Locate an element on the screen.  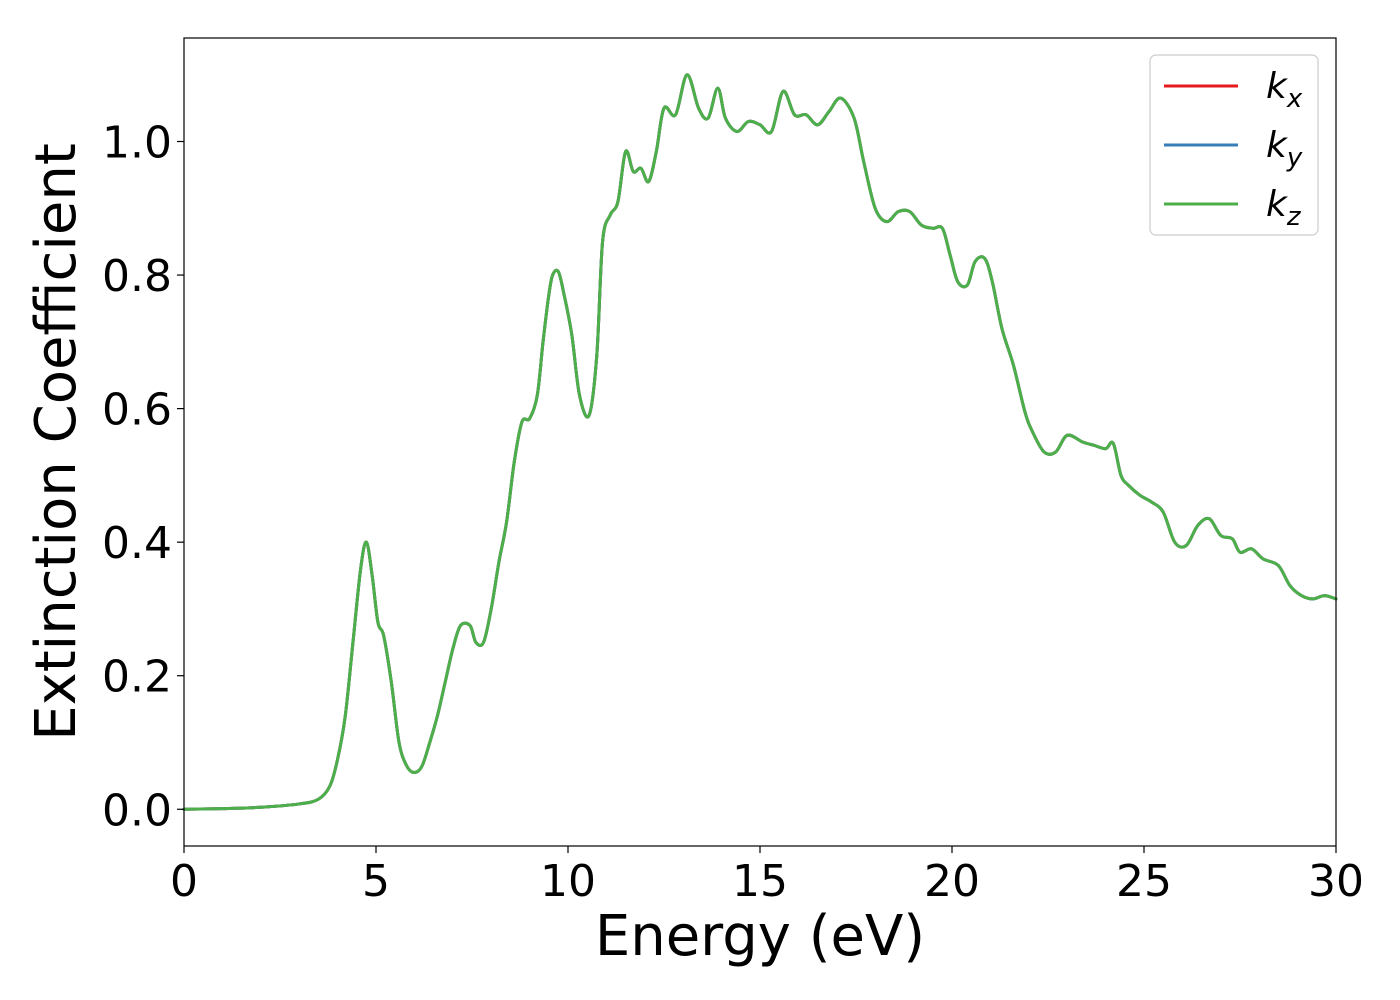
x-tick-label: 20 is located at coordinates (952, 881).